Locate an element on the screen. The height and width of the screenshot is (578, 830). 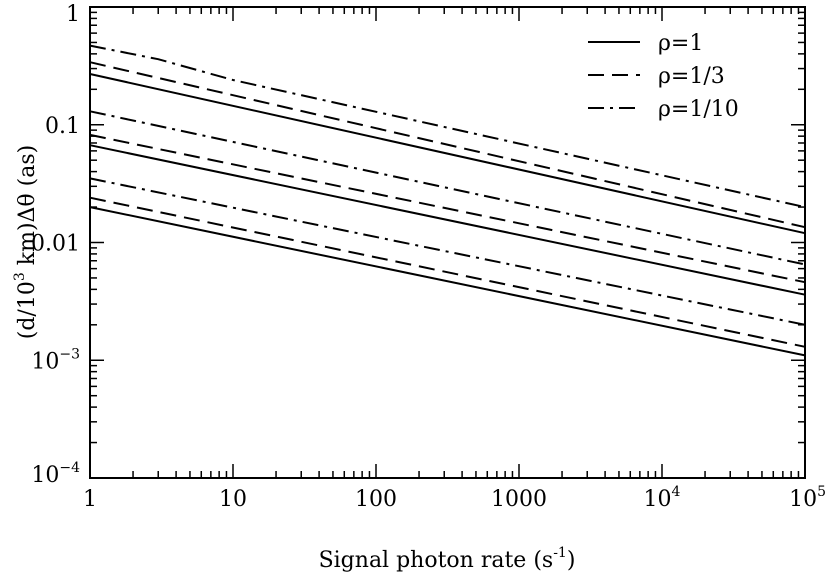
y-tick-label: 10⁻⁴ is located at coordinates (55, 474).